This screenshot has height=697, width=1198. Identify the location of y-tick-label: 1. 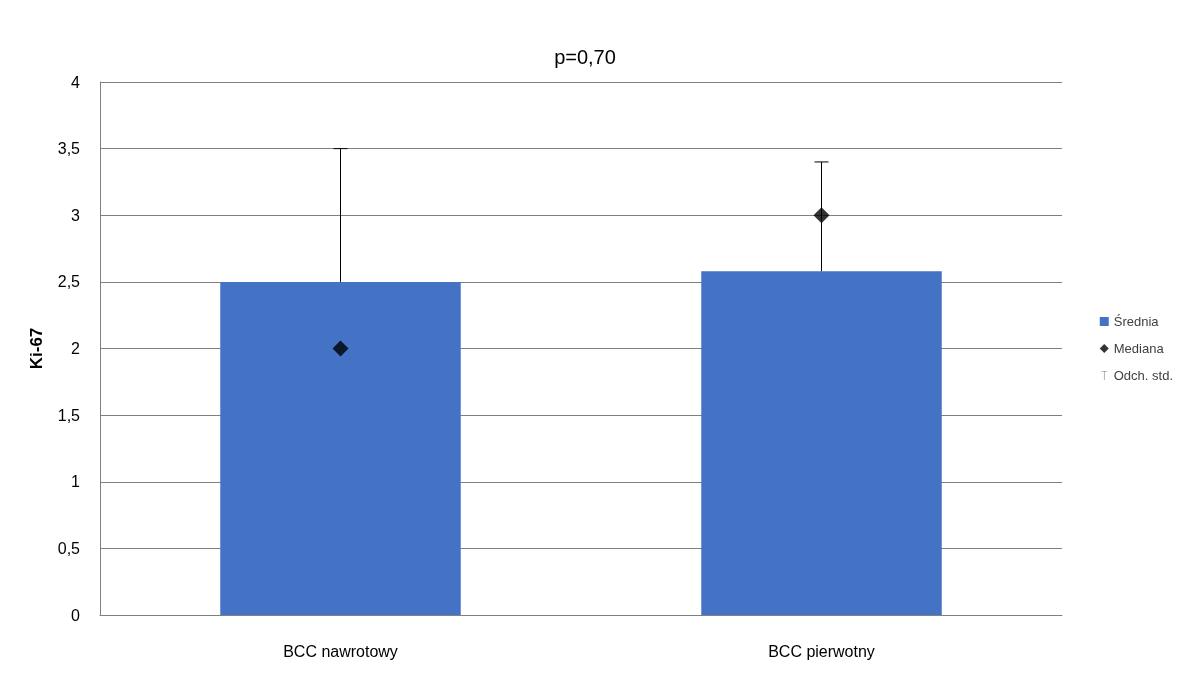
(76, 482).